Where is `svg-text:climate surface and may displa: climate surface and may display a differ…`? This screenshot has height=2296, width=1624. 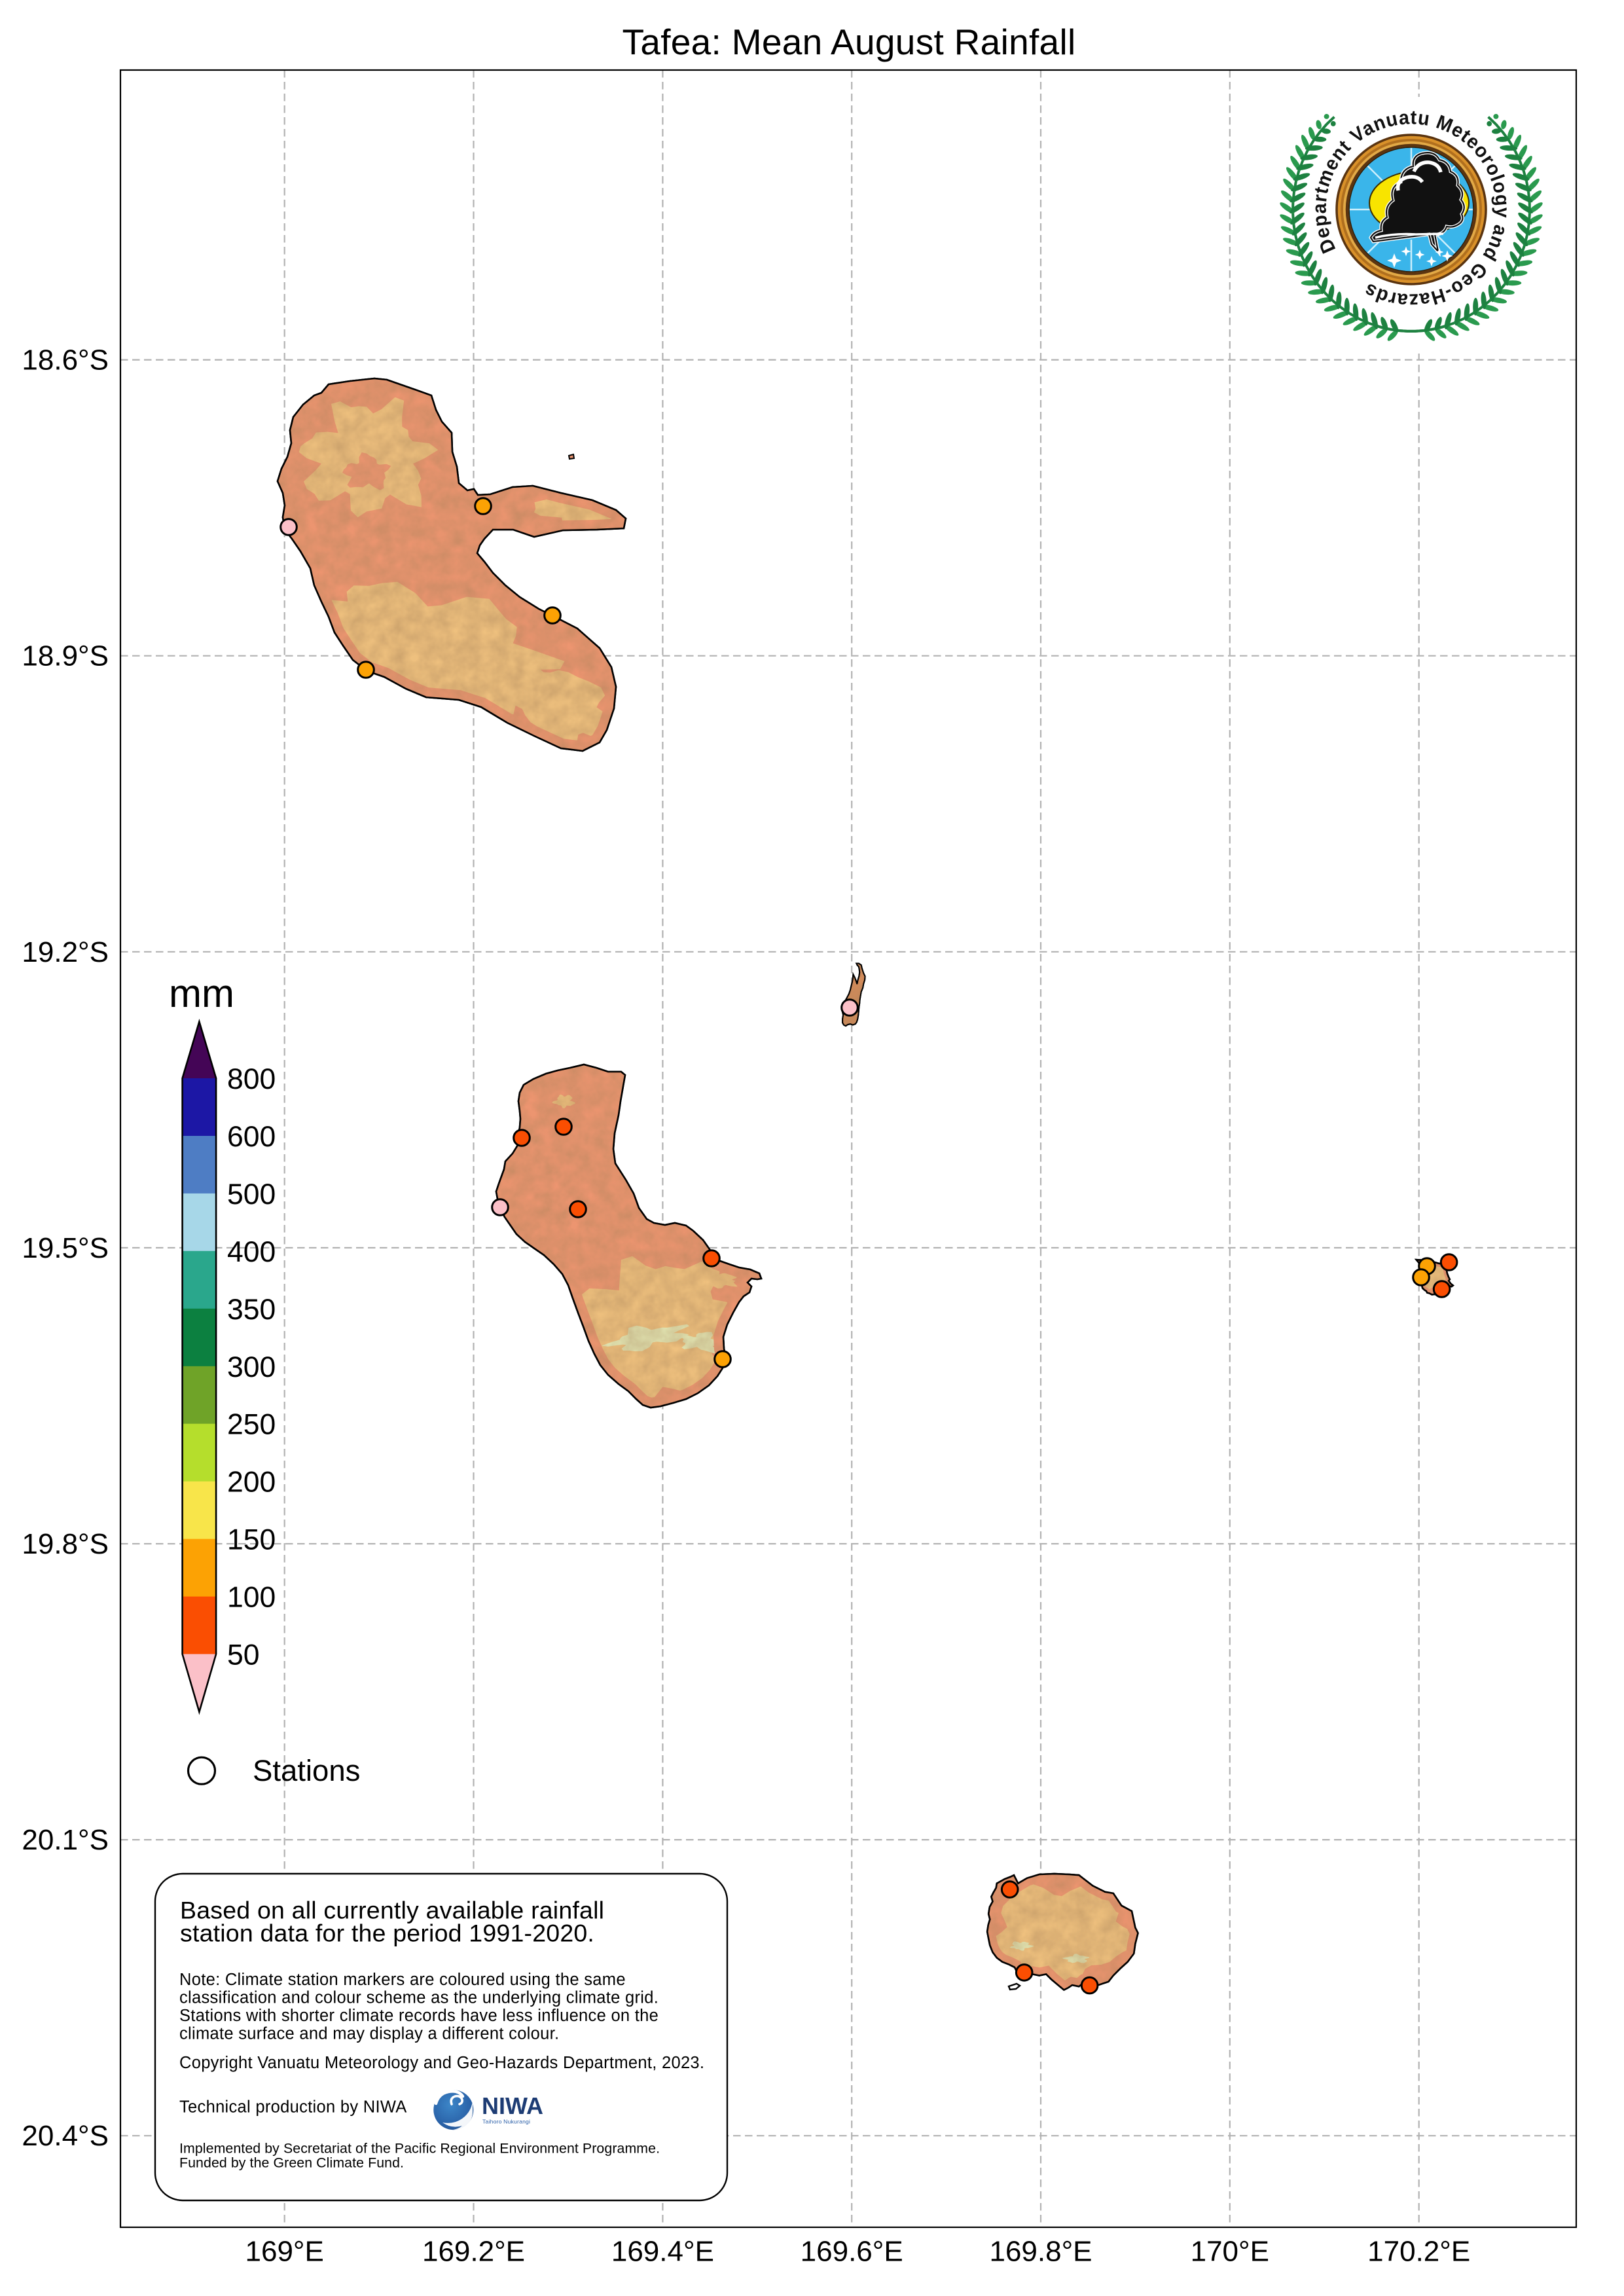
svg-text:climate surface and may displa: climate surface and may display a differ… is located at coordinates (369, 2034).